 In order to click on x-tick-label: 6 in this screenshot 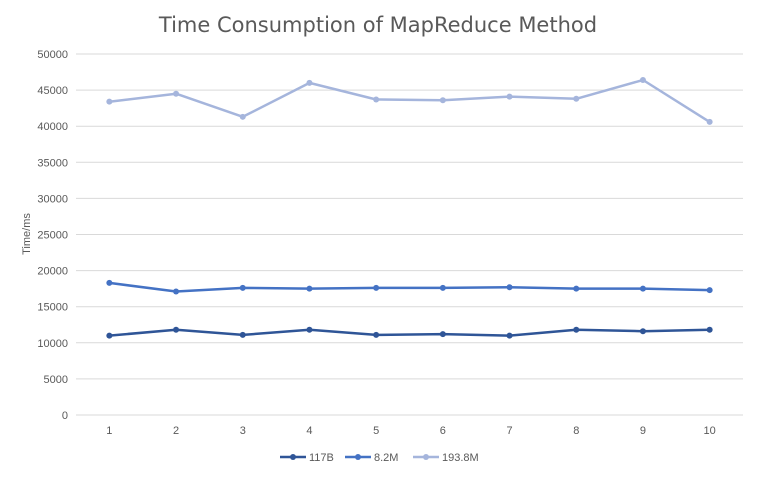, I will do `click(443, 431)`.